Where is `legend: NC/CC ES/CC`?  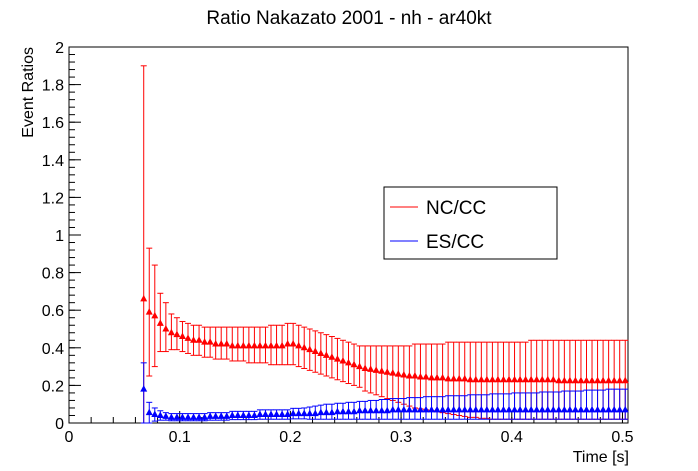 legend: NC/CC ES/CC is located at coordinates (470, 223).